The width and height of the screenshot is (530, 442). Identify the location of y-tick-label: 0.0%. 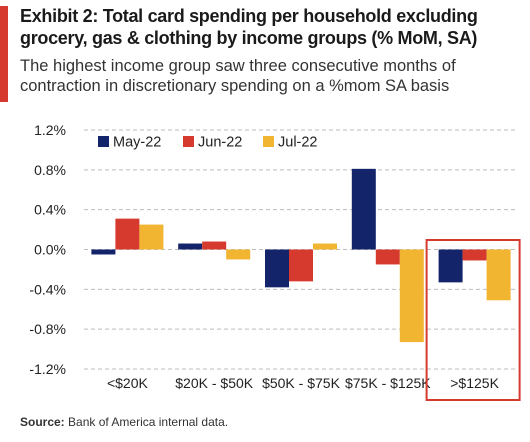
(50, 250).